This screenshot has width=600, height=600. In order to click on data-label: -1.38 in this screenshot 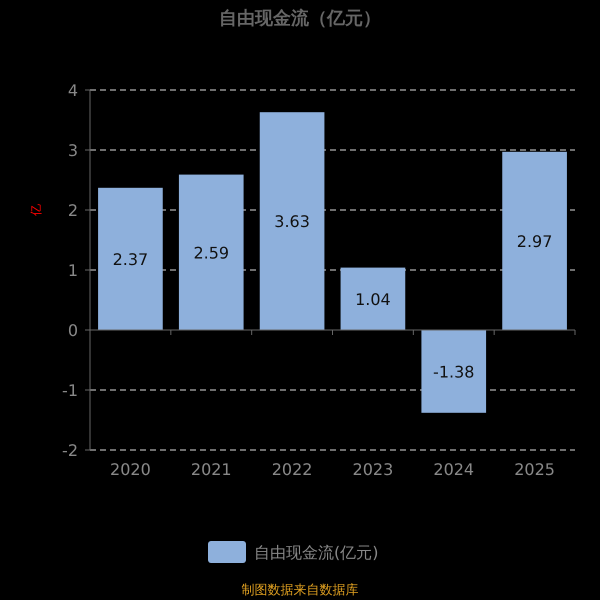, I will do `click(453, 372)`.